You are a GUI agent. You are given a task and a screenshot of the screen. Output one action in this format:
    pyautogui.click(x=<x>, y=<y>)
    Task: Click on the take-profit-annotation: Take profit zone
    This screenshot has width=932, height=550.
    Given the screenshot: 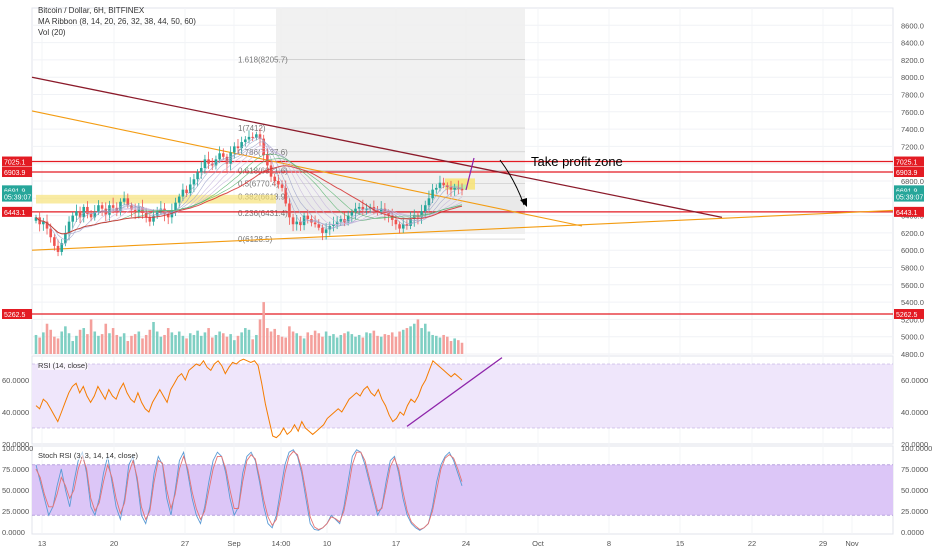 What is the action you would take?
    pyautogui.click(x=577, y=161)
    